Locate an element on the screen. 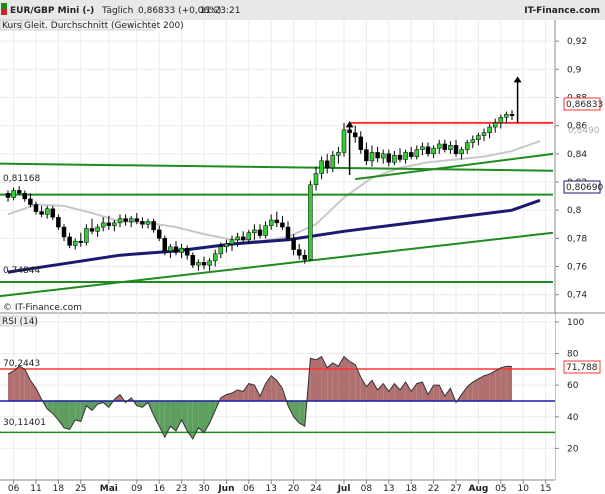 The height and width of the screenshot is (494, 605). rsi-fill is located at coordinates (260, 397).